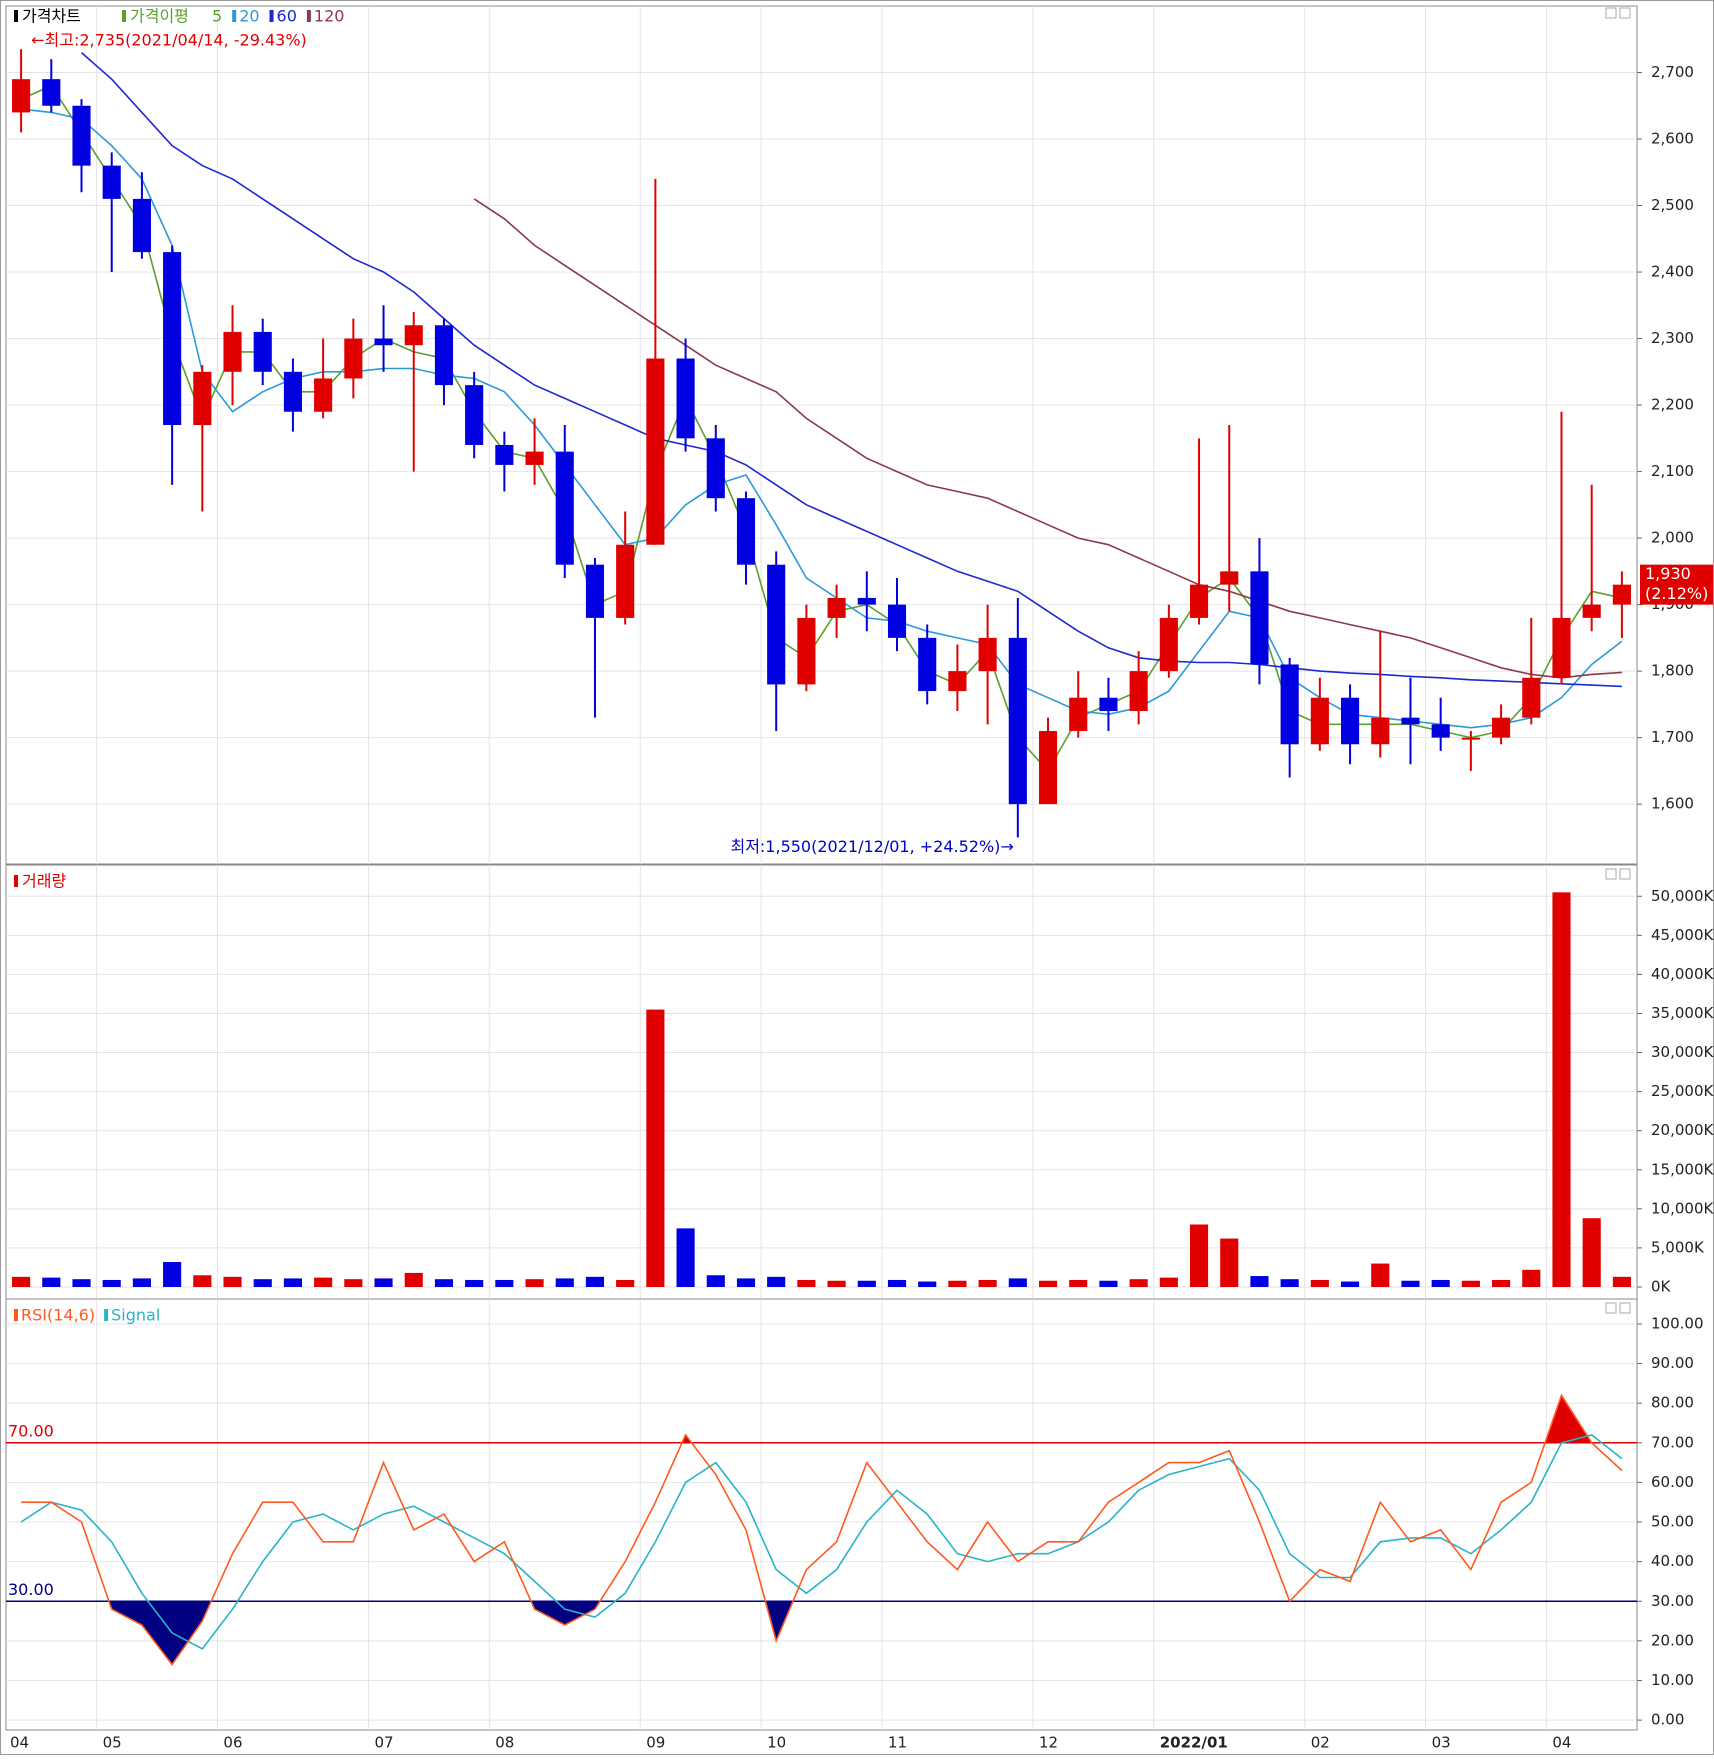 This screenshot has height=1759, width=1714. What do you see at coordinates (169, 40) in the screenshot?
I see `annotation: ←최고:2,735(2021/04/14, -29.43%)` at bounding box center [169, 40].